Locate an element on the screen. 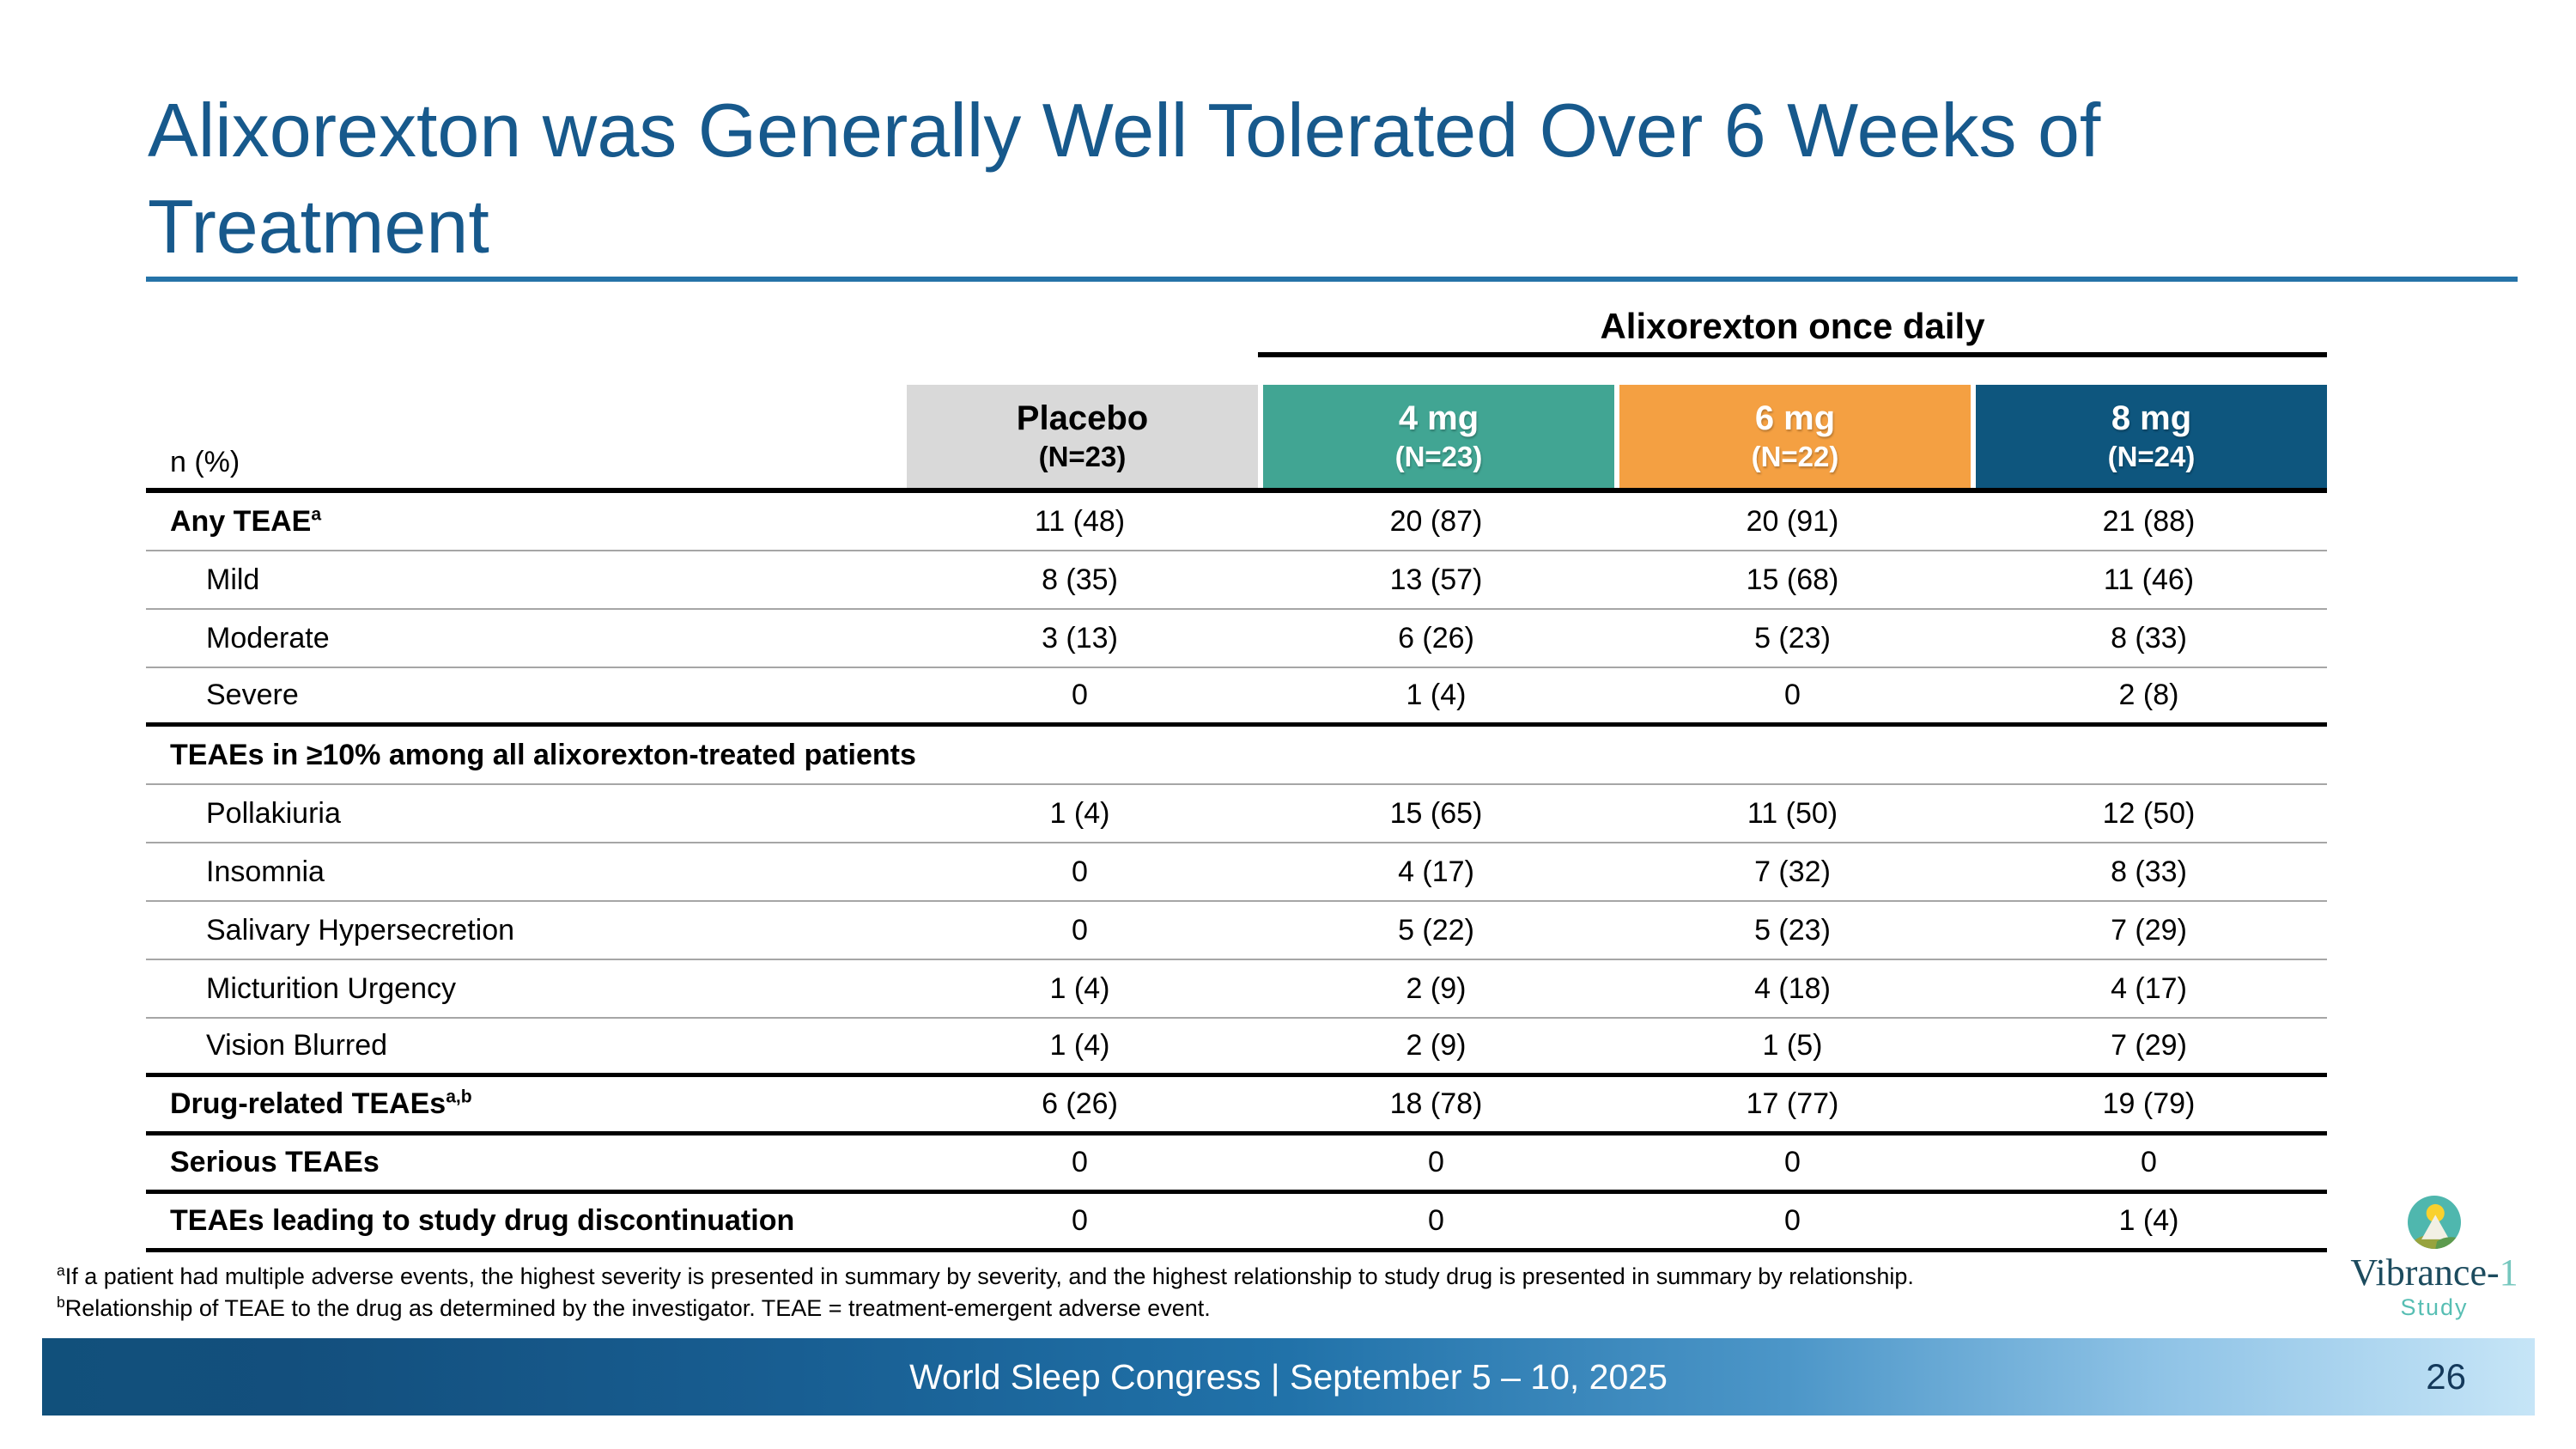  column-header-4mg: 4 mg (N=23) is located at coordinates (1436, 436).